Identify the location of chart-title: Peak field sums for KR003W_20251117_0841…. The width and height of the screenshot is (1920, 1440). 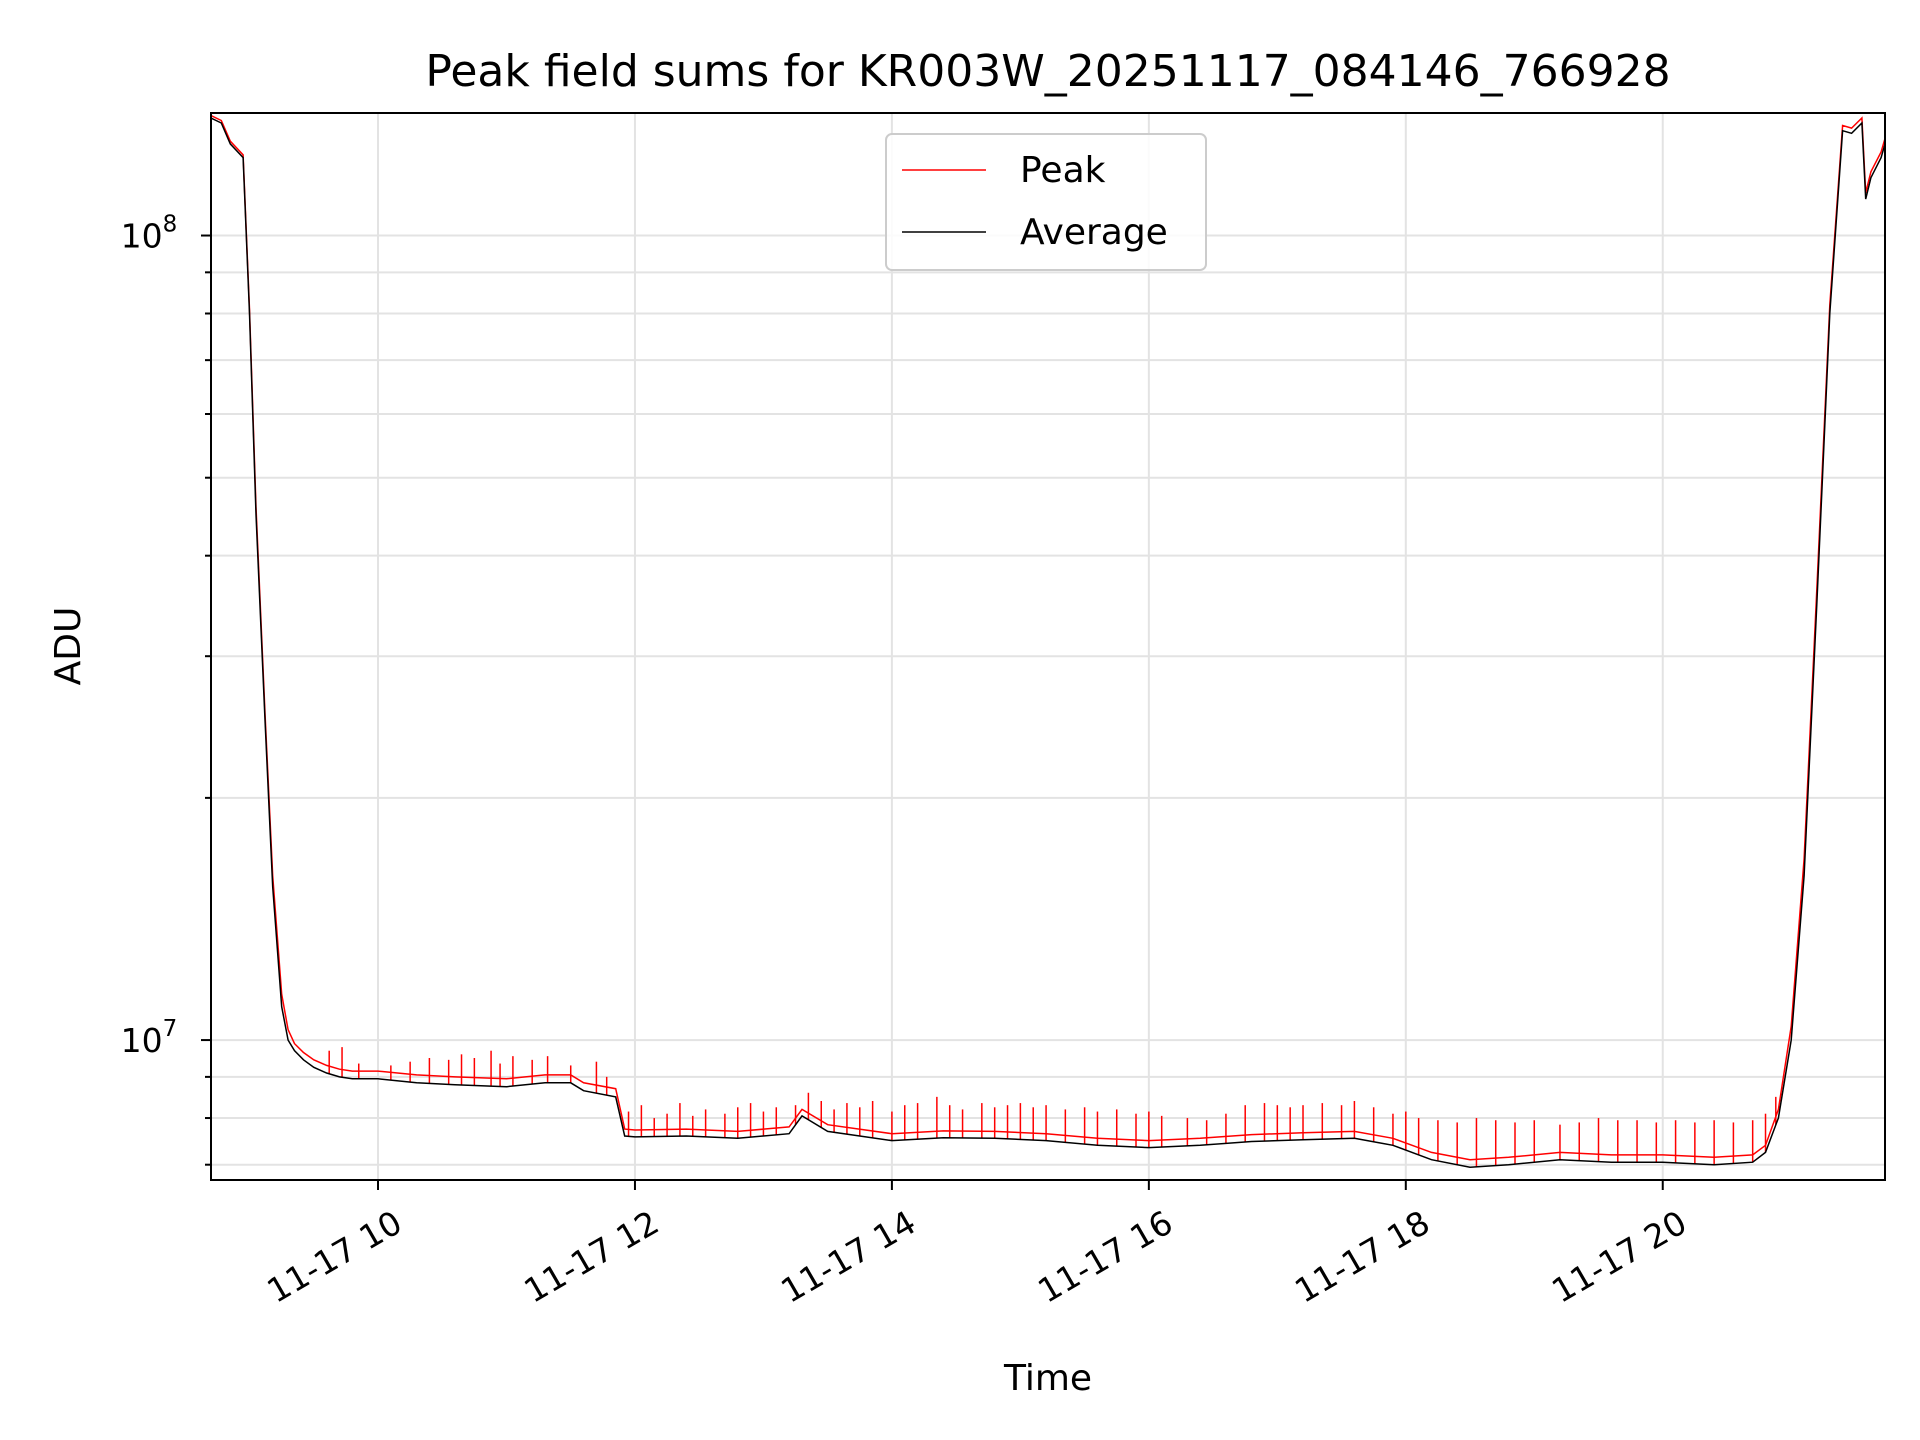
(1047, 71).